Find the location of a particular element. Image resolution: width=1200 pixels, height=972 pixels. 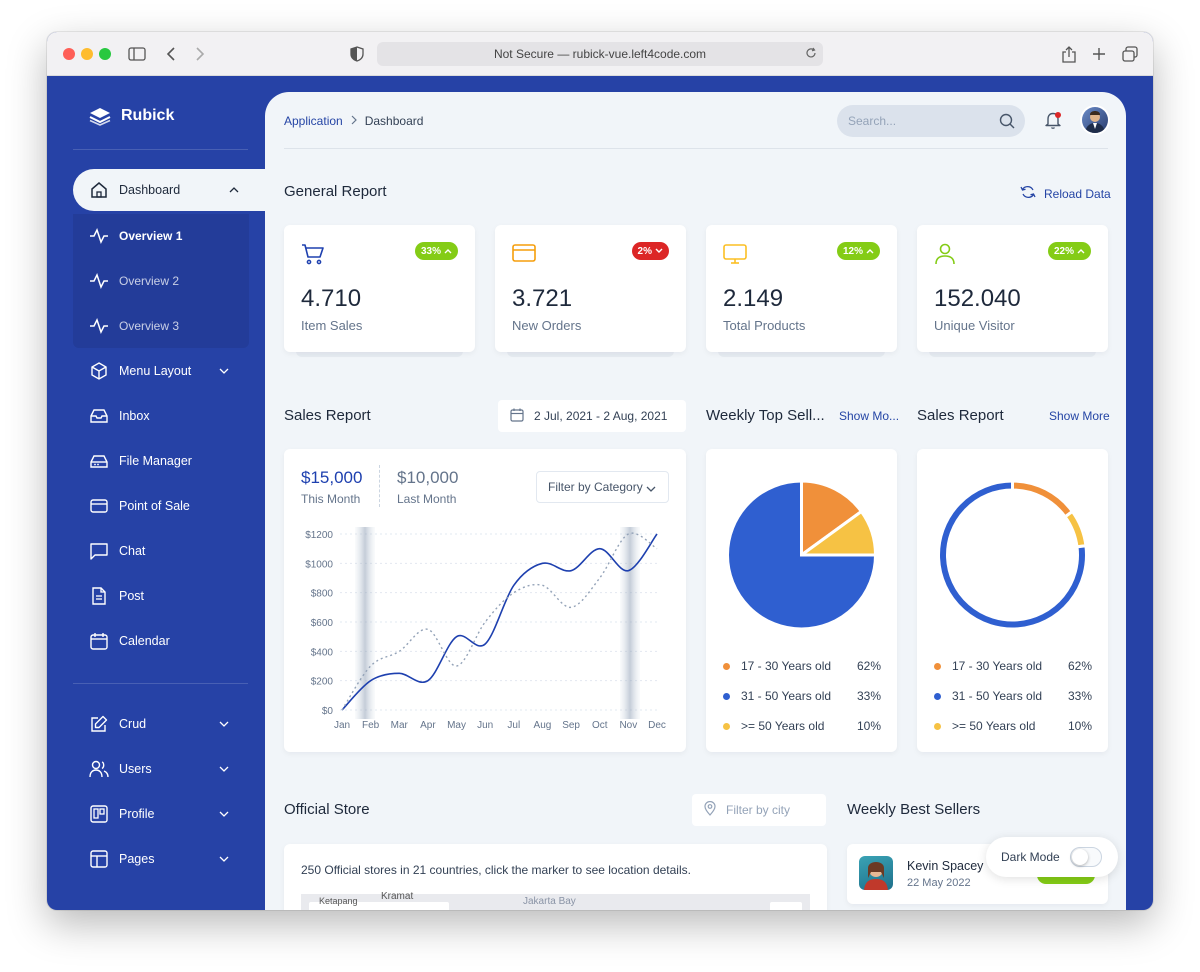

close-window-button is located at coordinates (69, 54).